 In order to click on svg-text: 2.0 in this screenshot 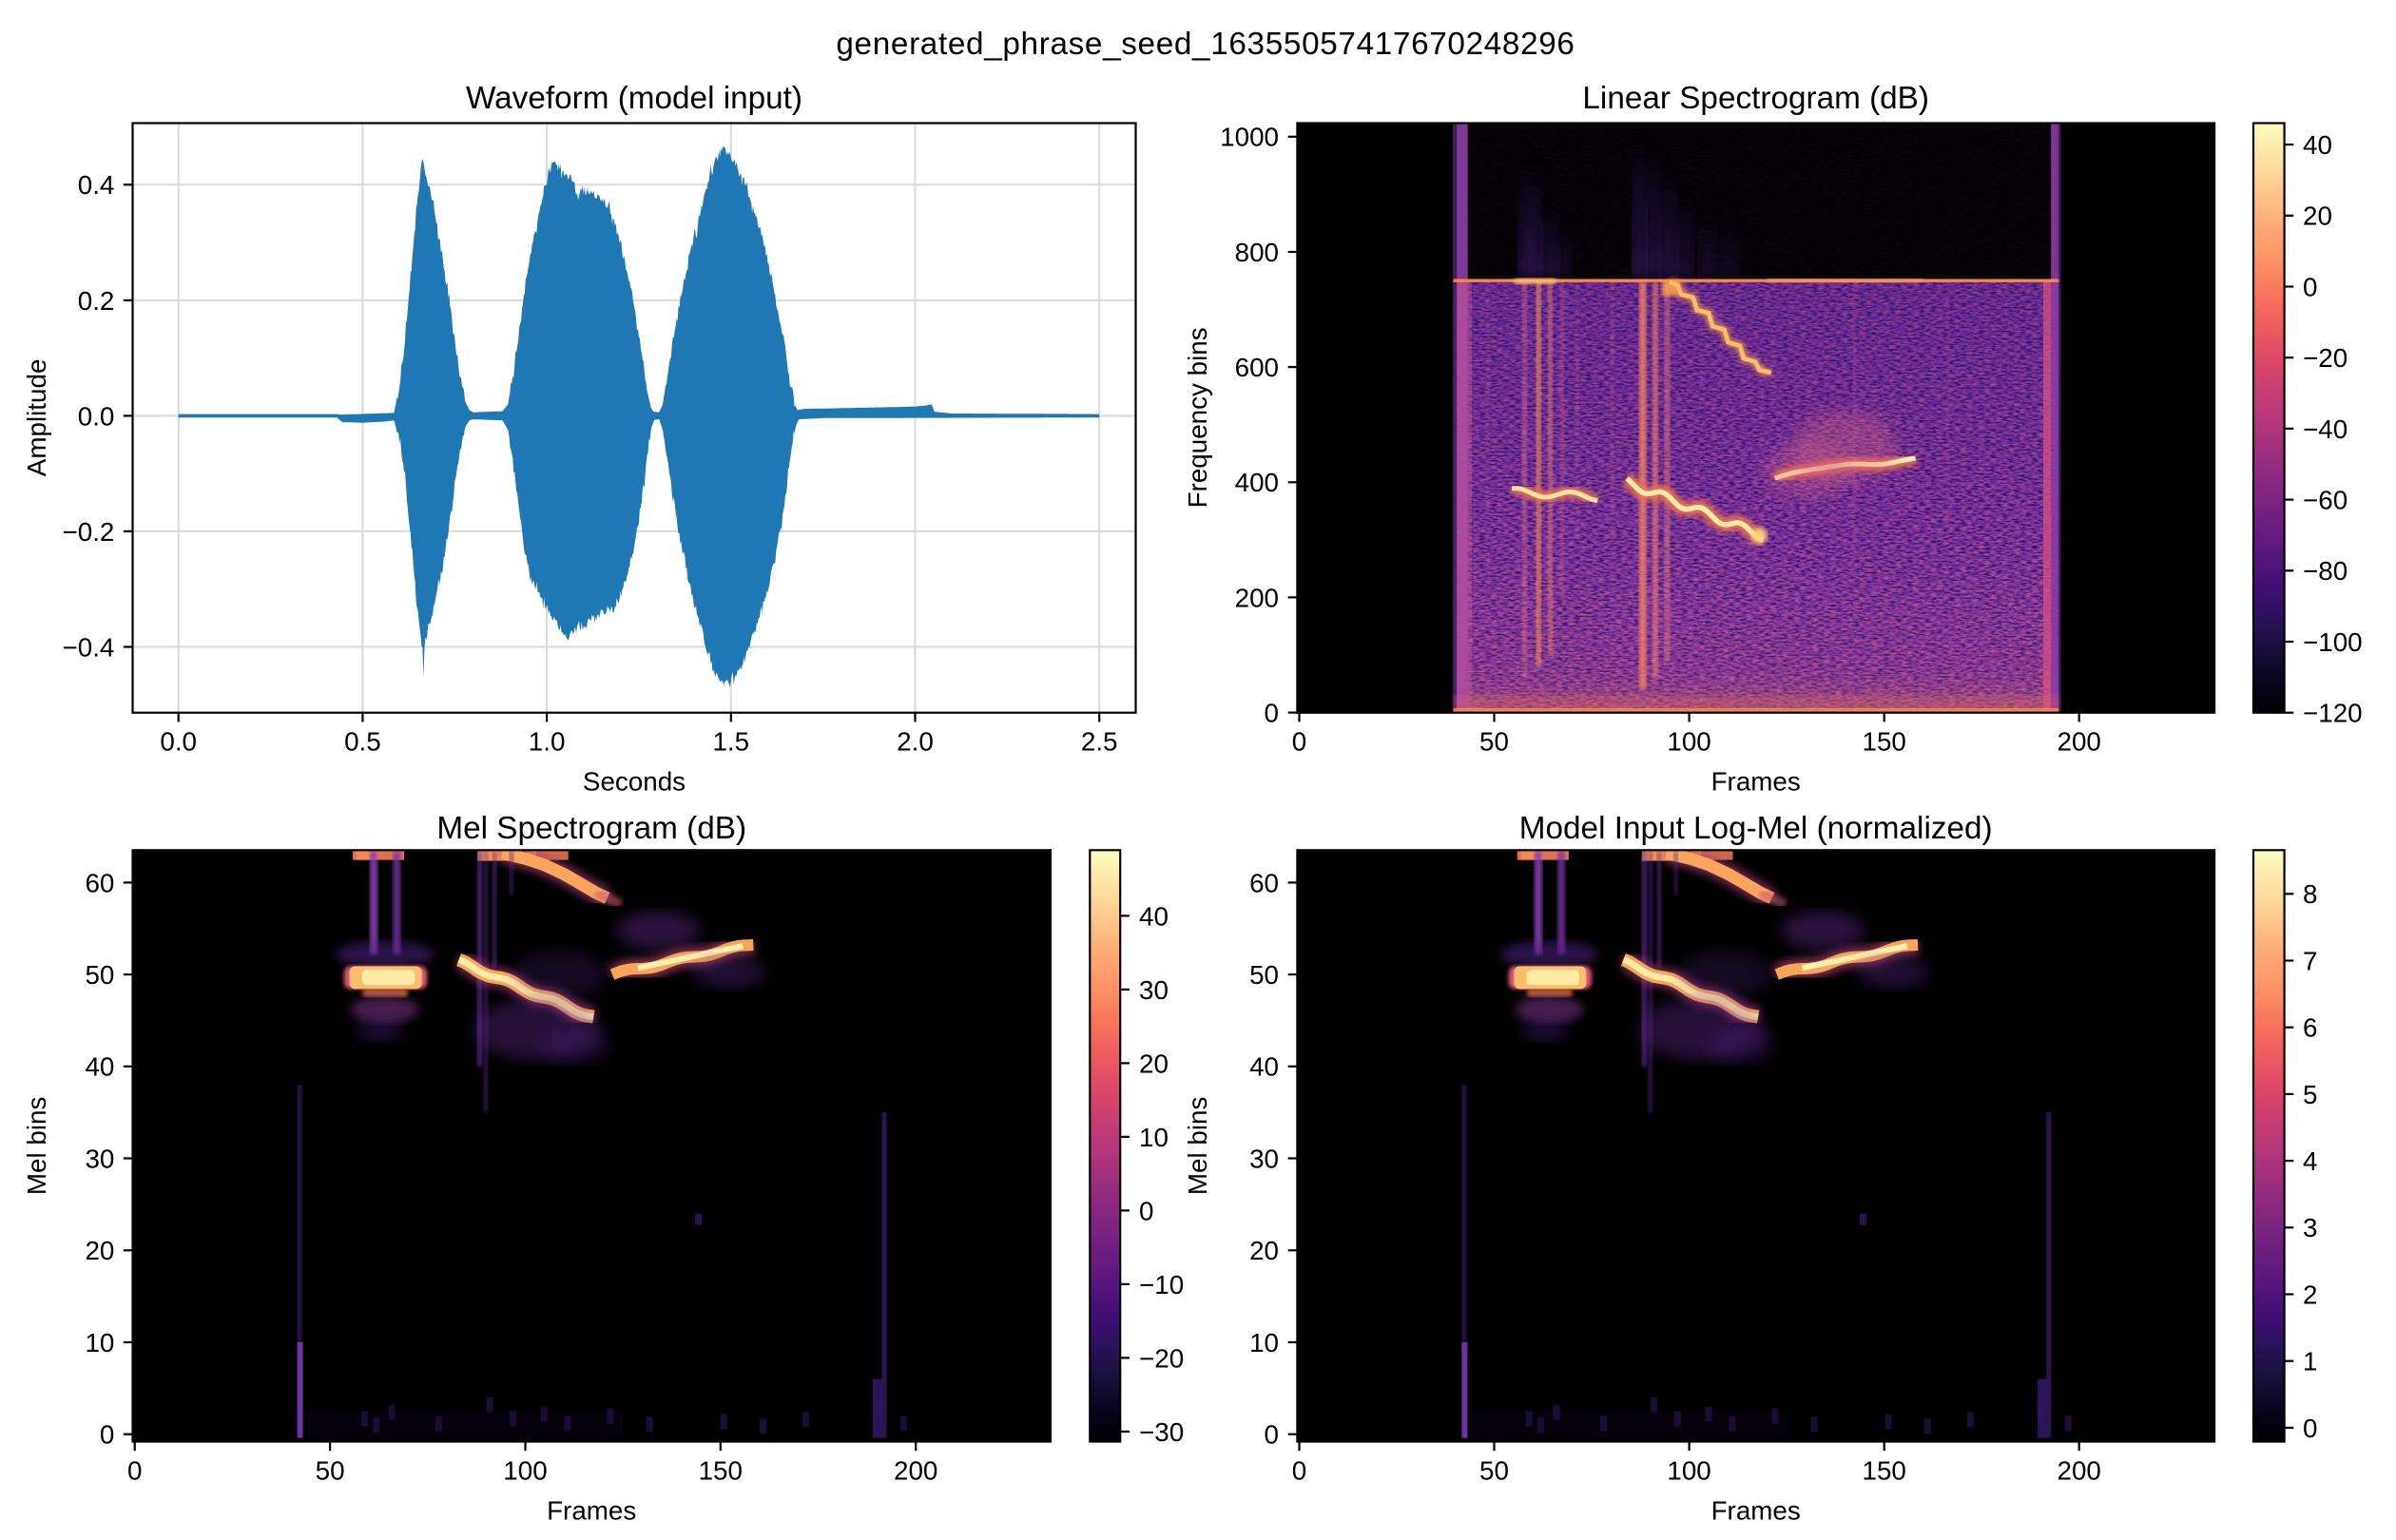, I will do `click(915, 742)`.